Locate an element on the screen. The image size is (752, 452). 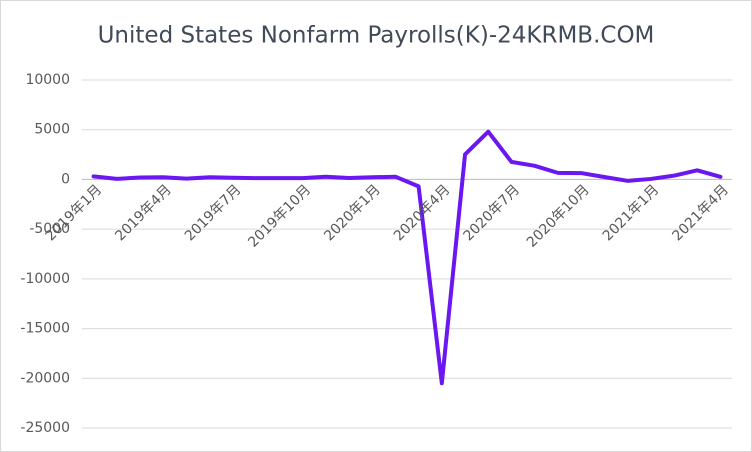
y-tick-label: 10000 is located at coordinates (47, 80).